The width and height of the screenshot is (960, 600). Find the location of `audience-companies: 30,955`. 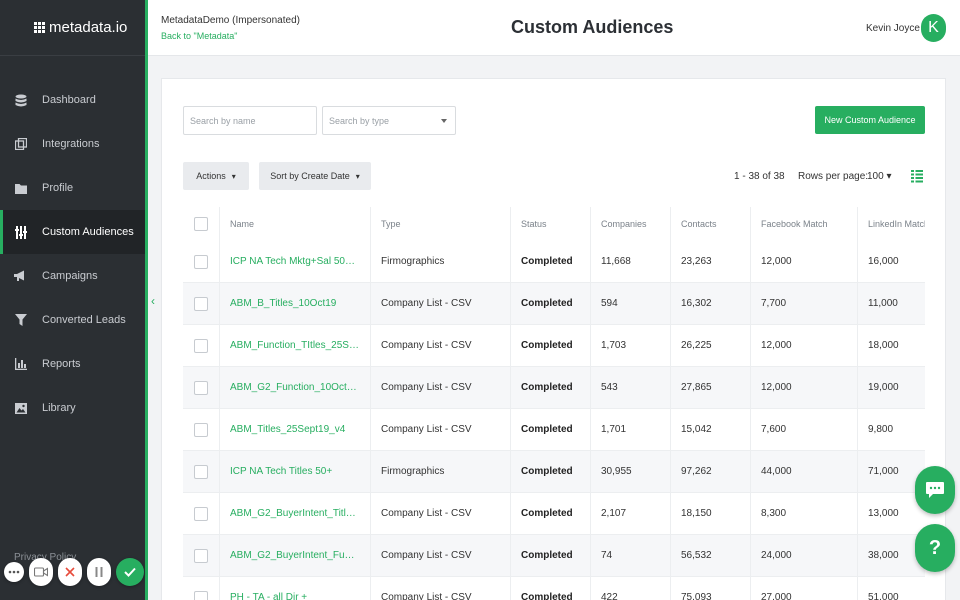

audience-companies: 30,955 is located at coordinates (616, 471).